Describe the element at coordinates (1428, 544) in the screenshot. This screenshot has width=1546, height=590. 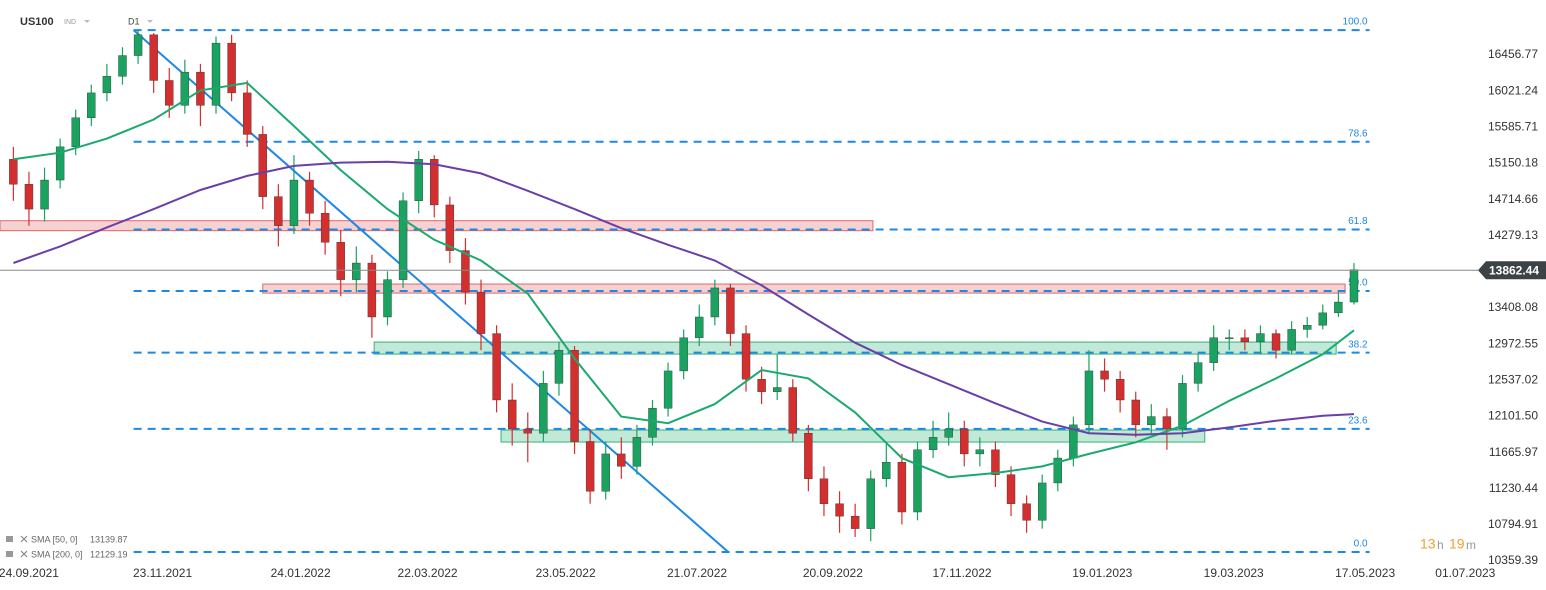
I see `timer-hours: 13` at that location.